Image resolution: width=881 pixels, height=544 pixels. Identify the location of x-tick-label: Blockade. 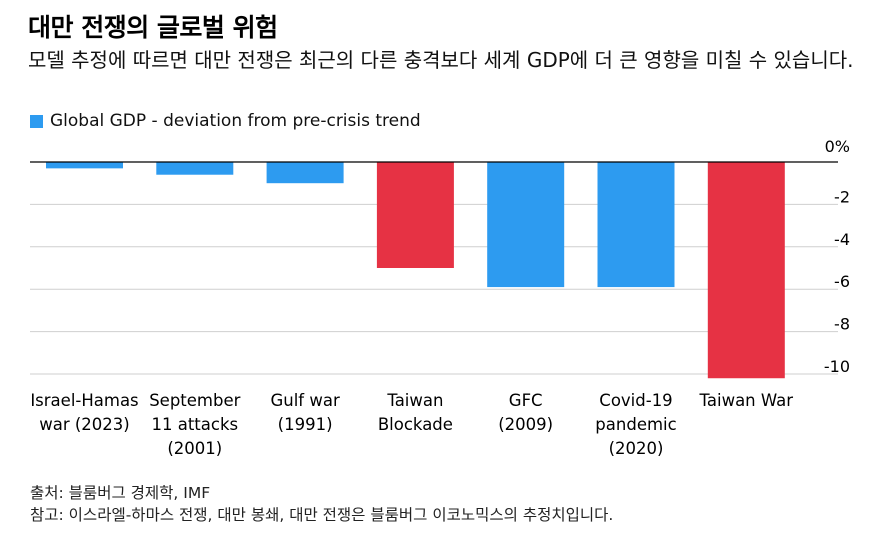
(415, 424).